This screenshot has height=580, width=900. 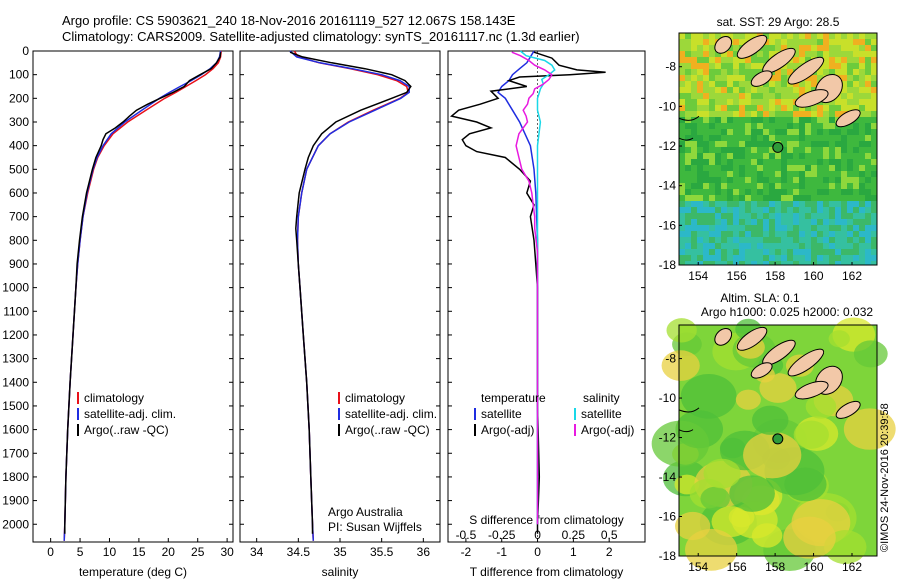 What do you see at coordinates (15, 524) in the screenshot?
I see `depth-tick-label: 2000` at bounding box center [15, 524].